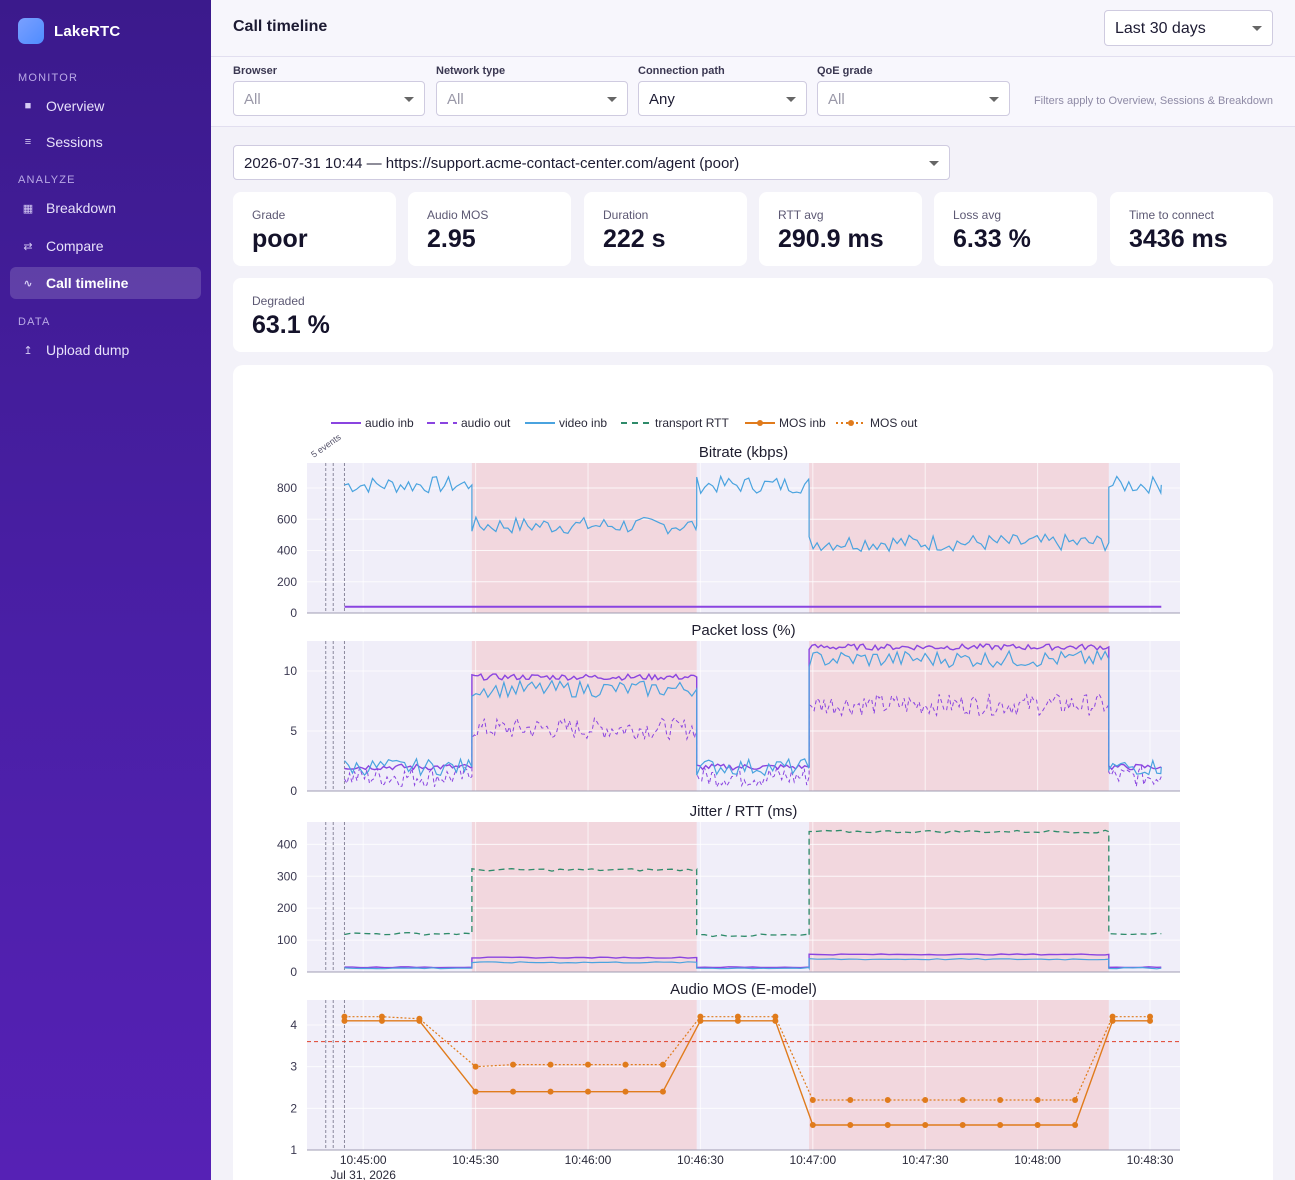 This screenshot has height=1180, width=1295. What do you see at coordinates (566, 423) in the screenshot?
I see `legend-item-video-inb: video inb` at bounding box center [566, 423].